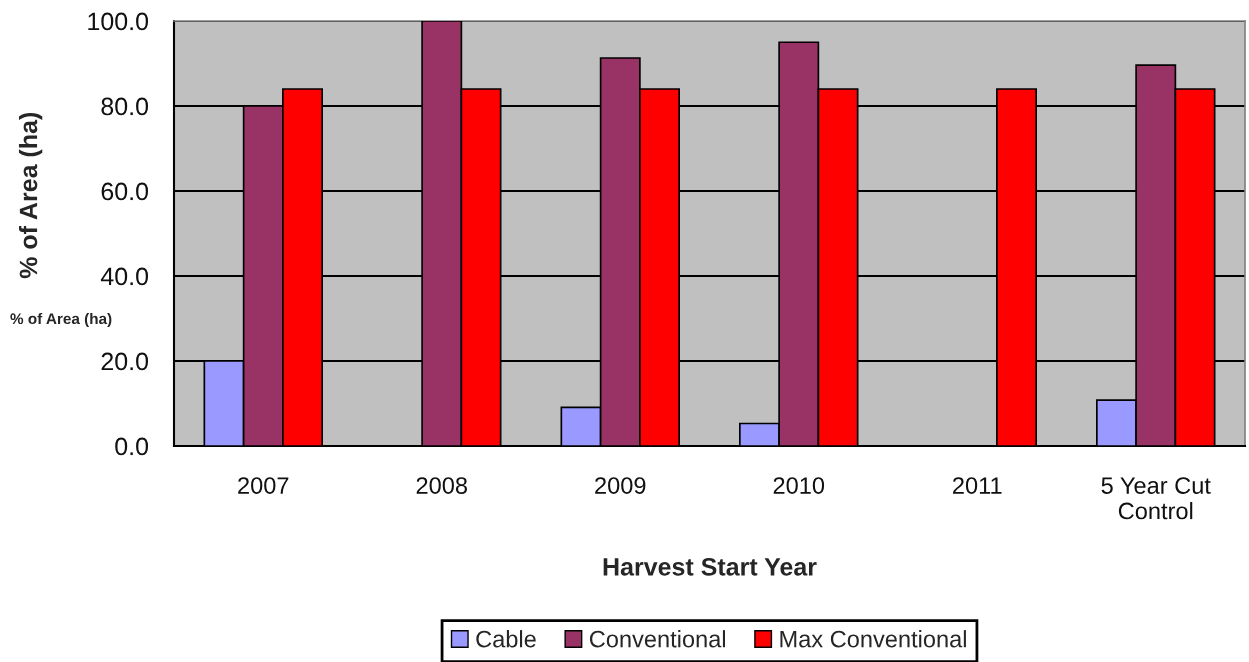  I want to click on x-axis-title: Harvest Start Year, so click(710, 566).